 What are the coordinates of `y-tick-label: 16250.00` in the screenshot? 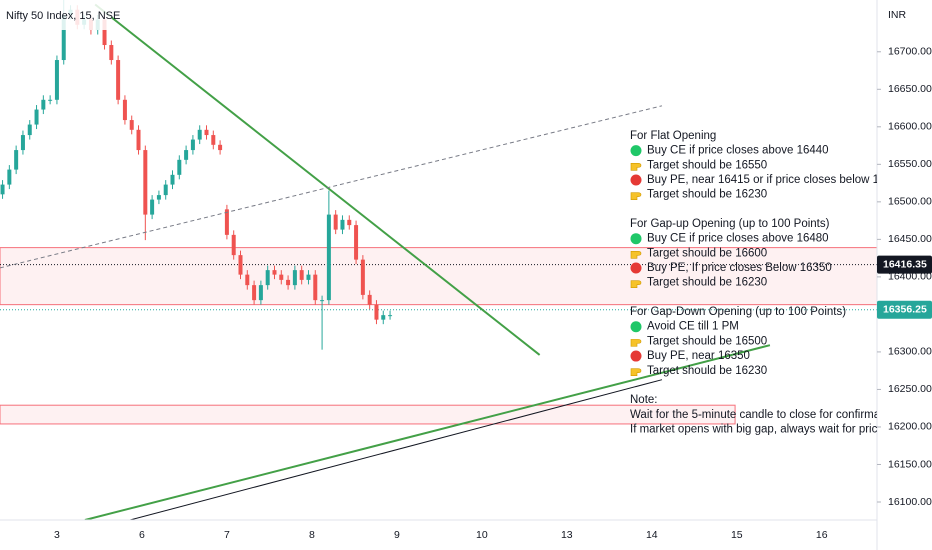 It's located at (910, 389).